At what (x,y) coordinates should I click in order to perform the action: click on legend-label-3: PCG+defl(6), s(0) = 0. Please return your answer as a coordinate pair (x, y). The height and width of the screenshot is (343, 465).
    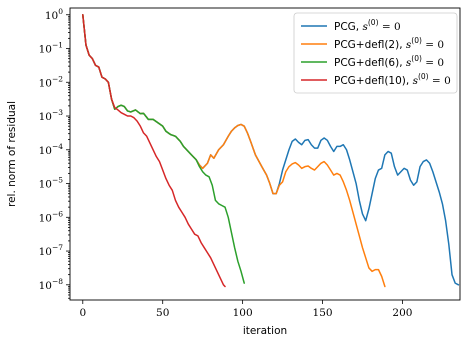
    Looking at the image, I should click on (389, 61).